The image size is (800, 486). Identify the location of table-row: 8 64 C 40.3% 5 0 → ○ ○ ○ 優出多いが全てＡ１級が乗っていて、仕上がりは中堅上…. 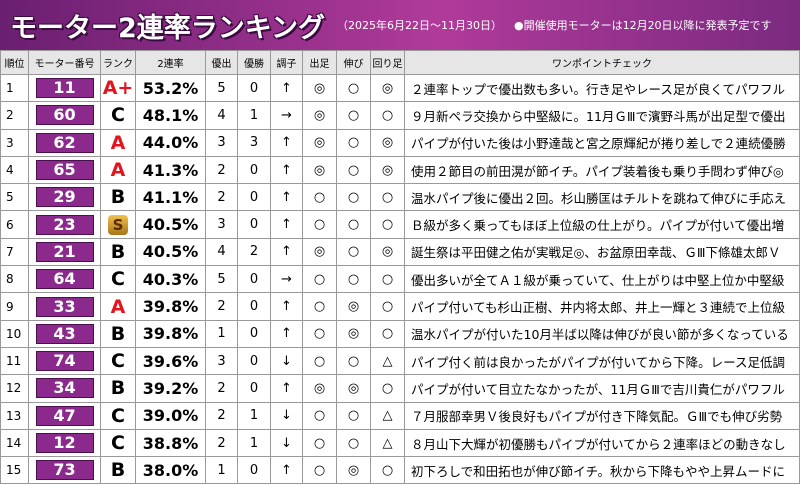
(400, 279).